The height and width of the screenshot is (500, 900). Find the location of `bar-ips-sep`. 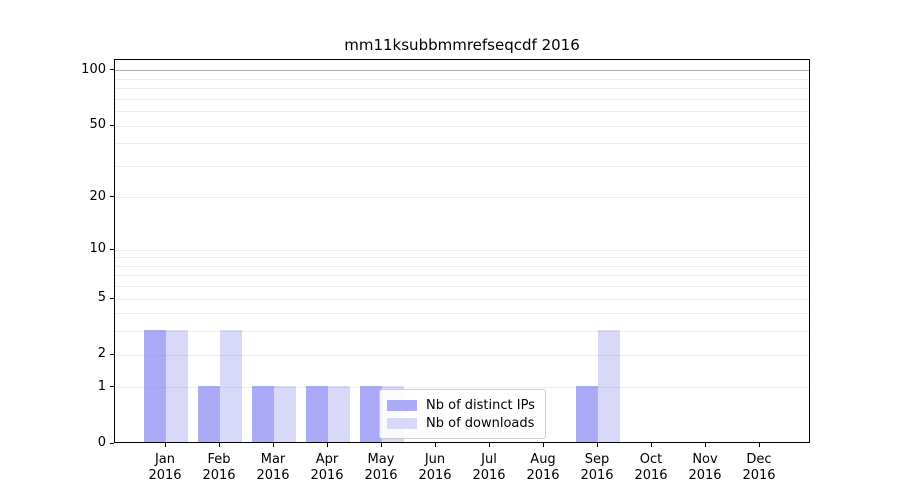

bar-ips-sep is located at coordinates (587, 414).